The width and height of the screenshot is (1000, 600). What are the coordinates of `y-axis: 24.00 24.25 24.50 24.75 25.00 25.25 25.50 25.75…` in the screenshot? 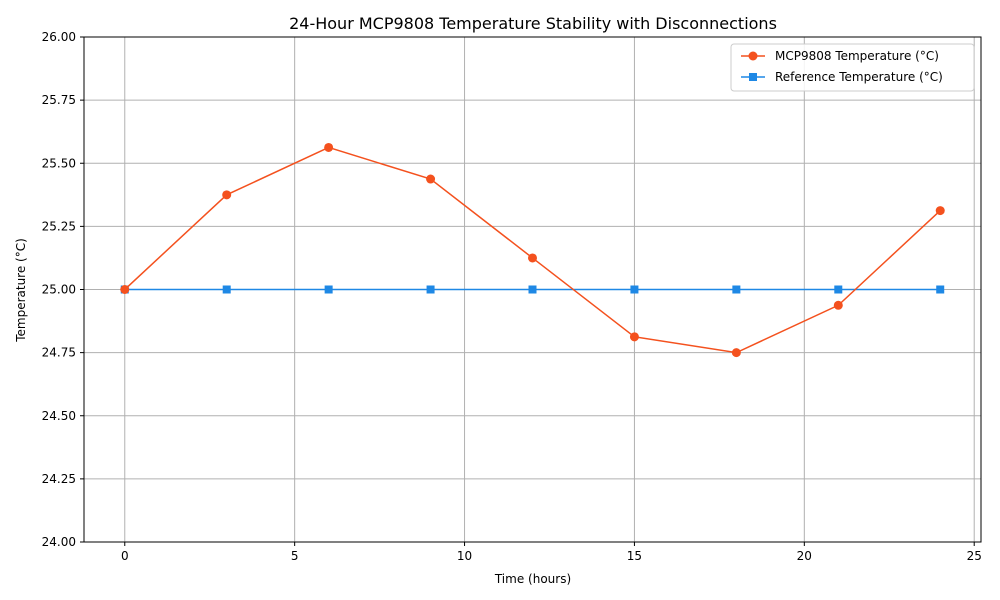 It's located at (63, 289).